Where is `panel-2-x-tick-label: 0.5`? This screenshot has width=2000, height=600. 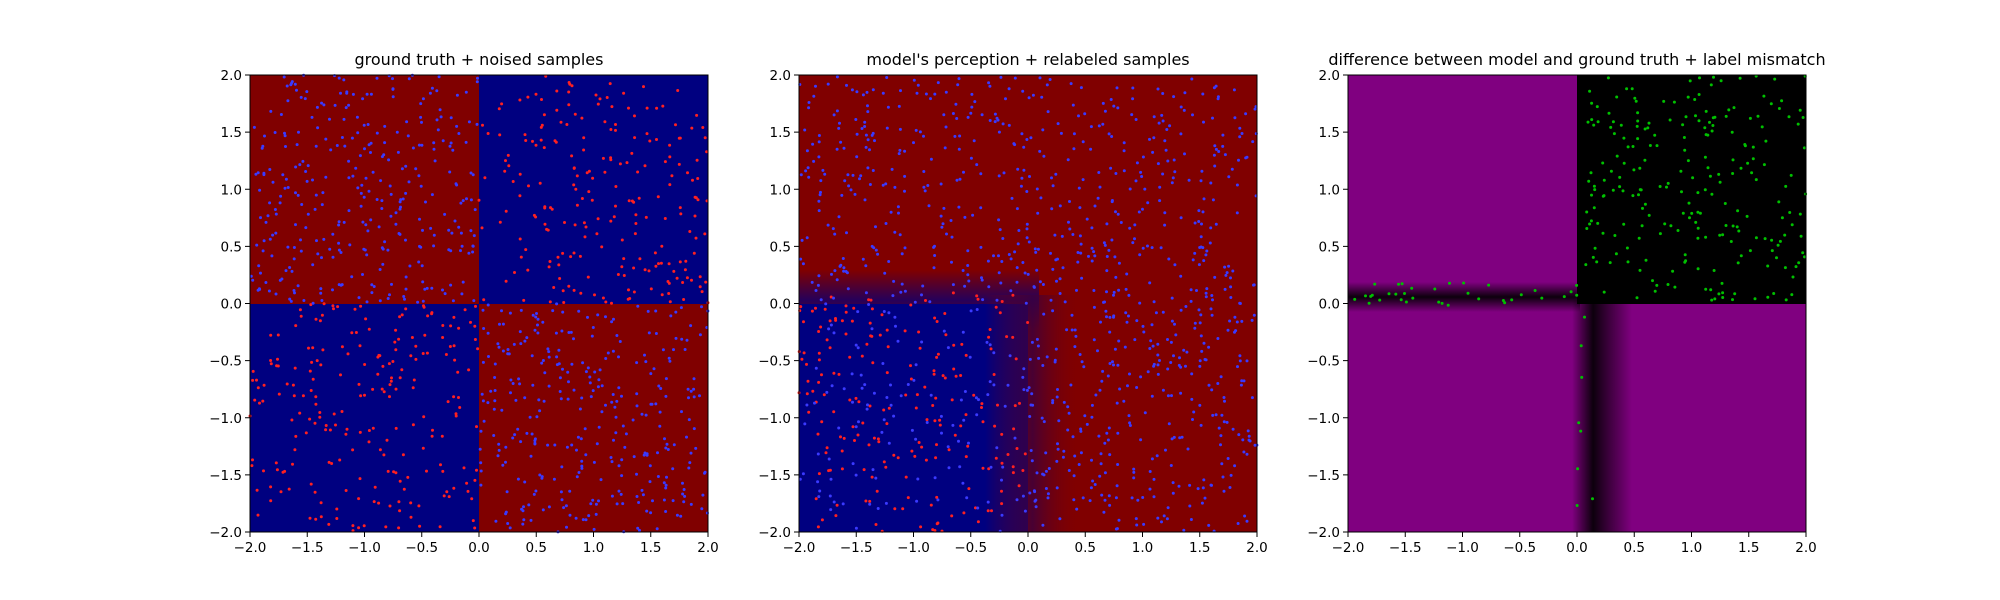 panel-2-x-tick-label: 0.5 is located at coordinates (1085, 548).